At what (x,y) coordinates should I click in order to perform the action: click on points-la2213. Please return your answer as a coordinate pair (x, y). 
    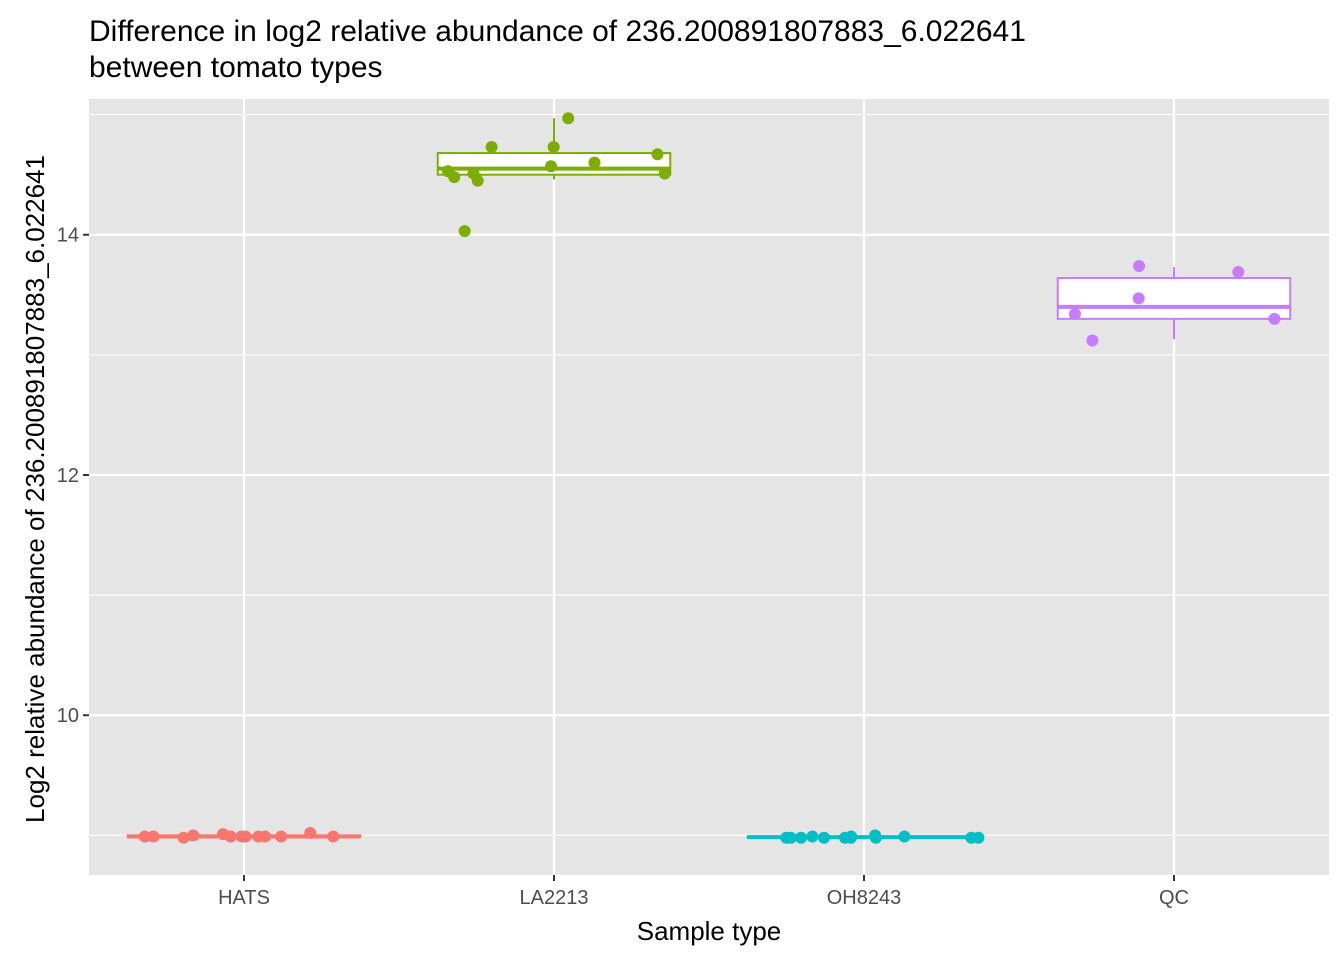
    Looking at the image, I should click on (556, 175).